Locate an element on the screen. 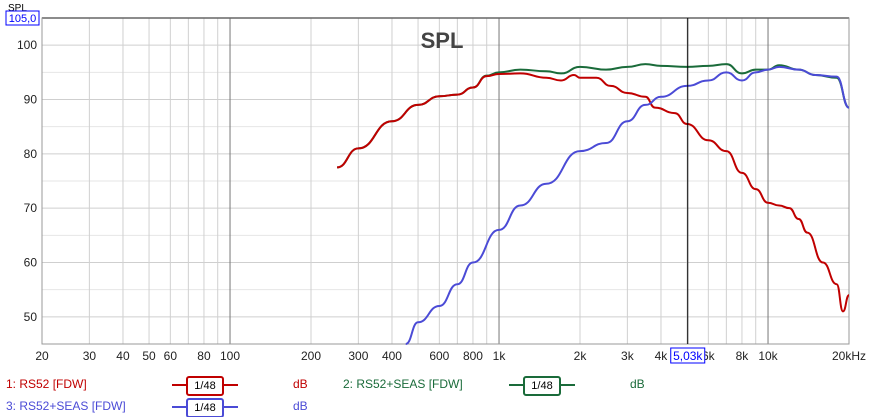  x-tick-label: 3k is located at coordinates (628, 356).